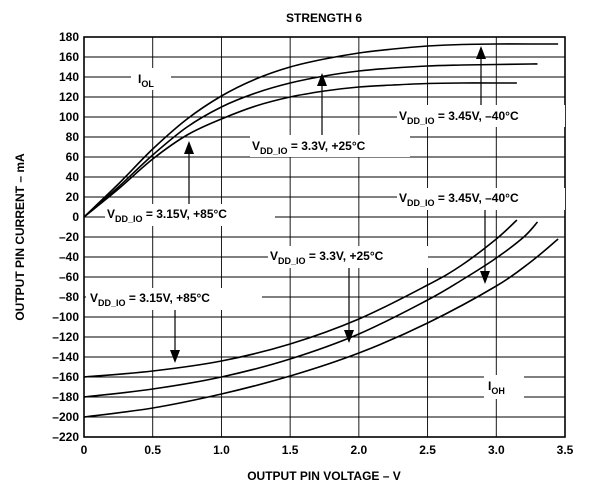 The image size is (598, 491). What do you see at coordinates (65, 377) in the screenshot?
I see `y-tick-label: –160` at bounding box center [65, 377].